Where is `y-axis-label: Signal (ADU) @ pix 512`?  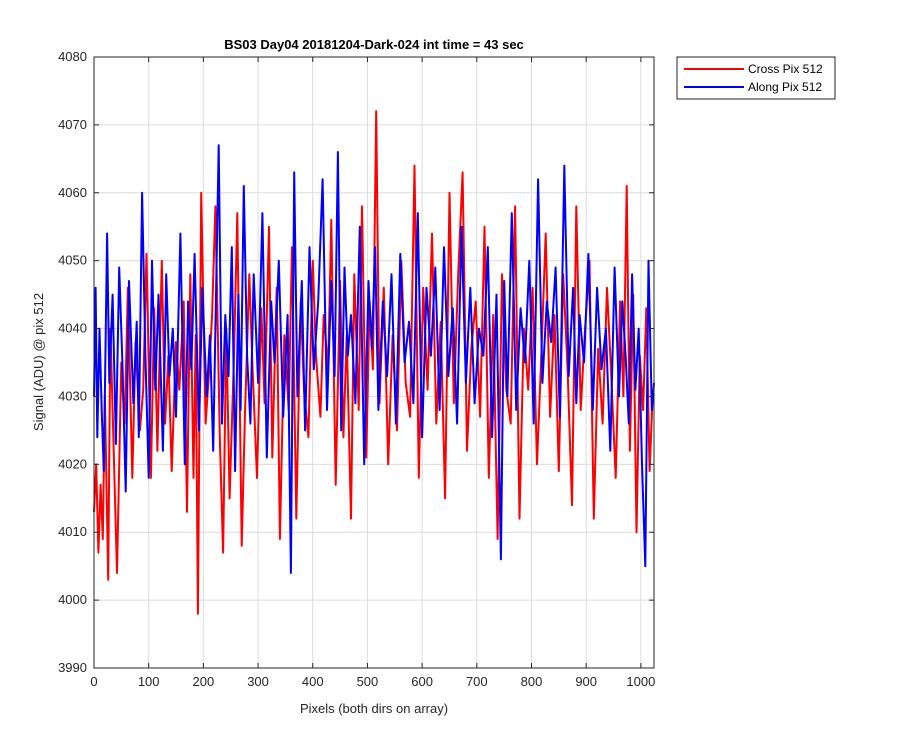
y-axis-label: Signal (ADU) @ pix 512 is located at coordinates (38, 362).